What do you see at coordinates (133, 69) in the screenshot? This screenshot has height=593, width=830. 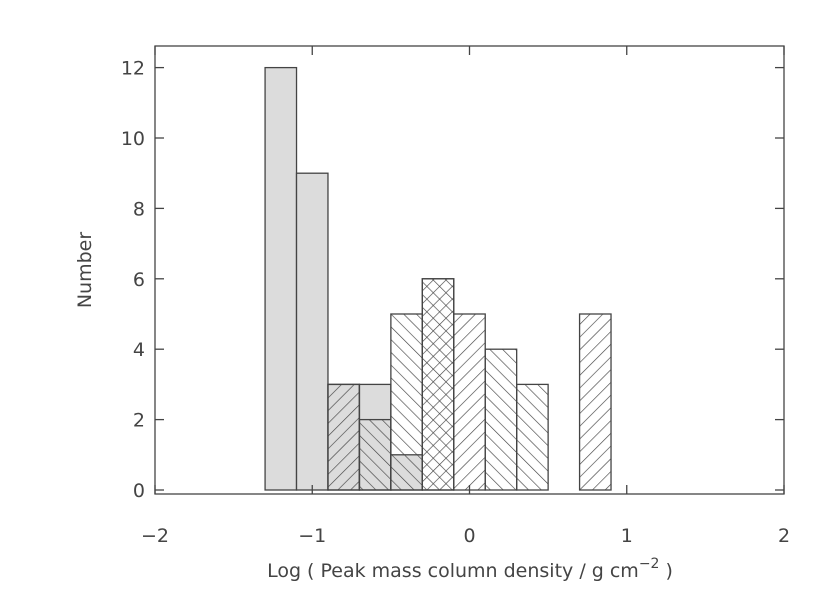 I see `y-tick-label: 12` at bounding box center [133, 69].